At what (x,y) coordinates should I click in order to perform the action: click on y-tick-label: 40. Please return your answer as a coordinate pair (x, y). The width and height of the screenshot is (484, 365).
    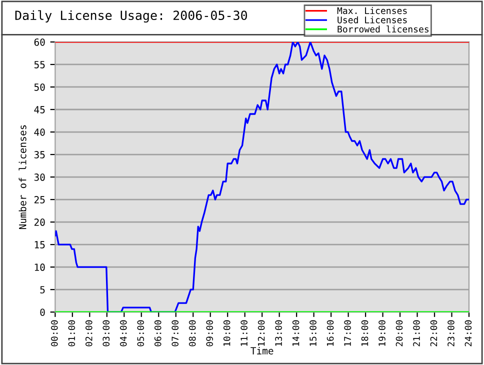
    Looking at the image, I should click on (39, 132).